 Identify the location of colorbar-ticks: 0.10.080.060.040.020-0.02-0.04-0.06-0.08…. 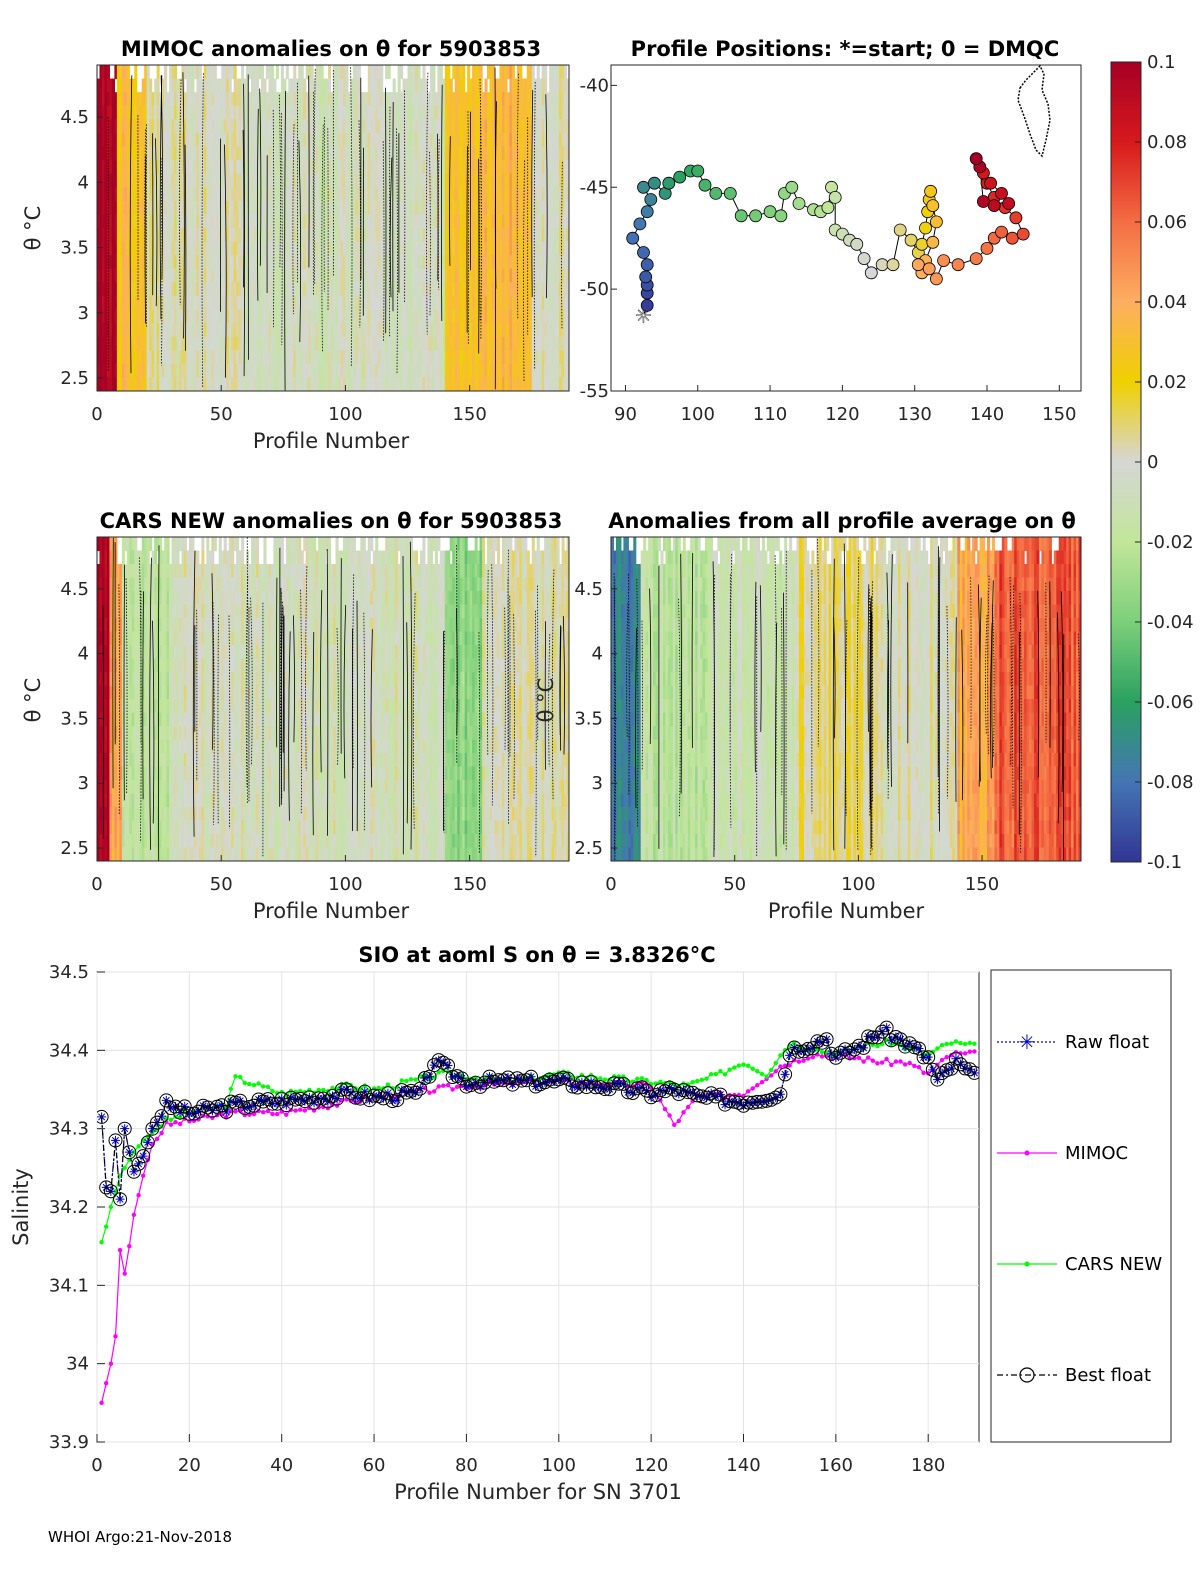
(1164, 462).